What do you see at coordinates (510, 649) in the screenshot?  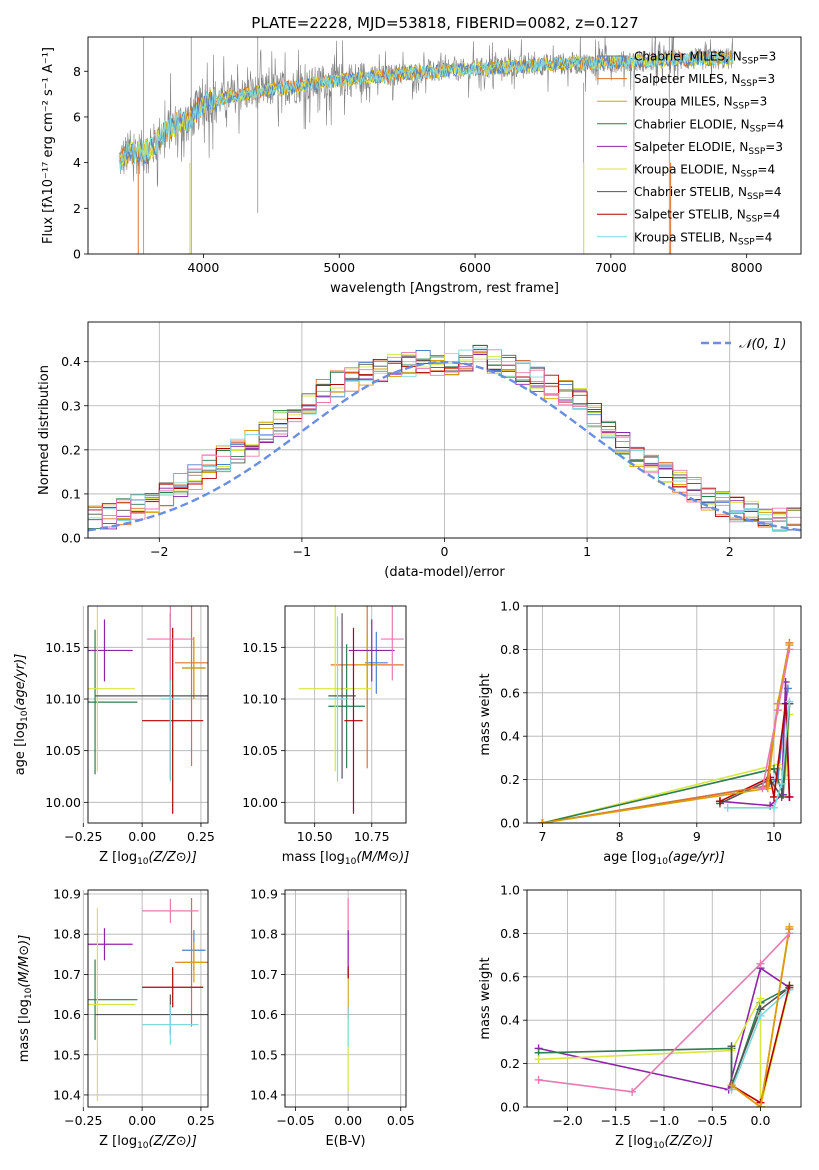 I see `y-tick-label: 0.8` at bounding box center [510, 649].